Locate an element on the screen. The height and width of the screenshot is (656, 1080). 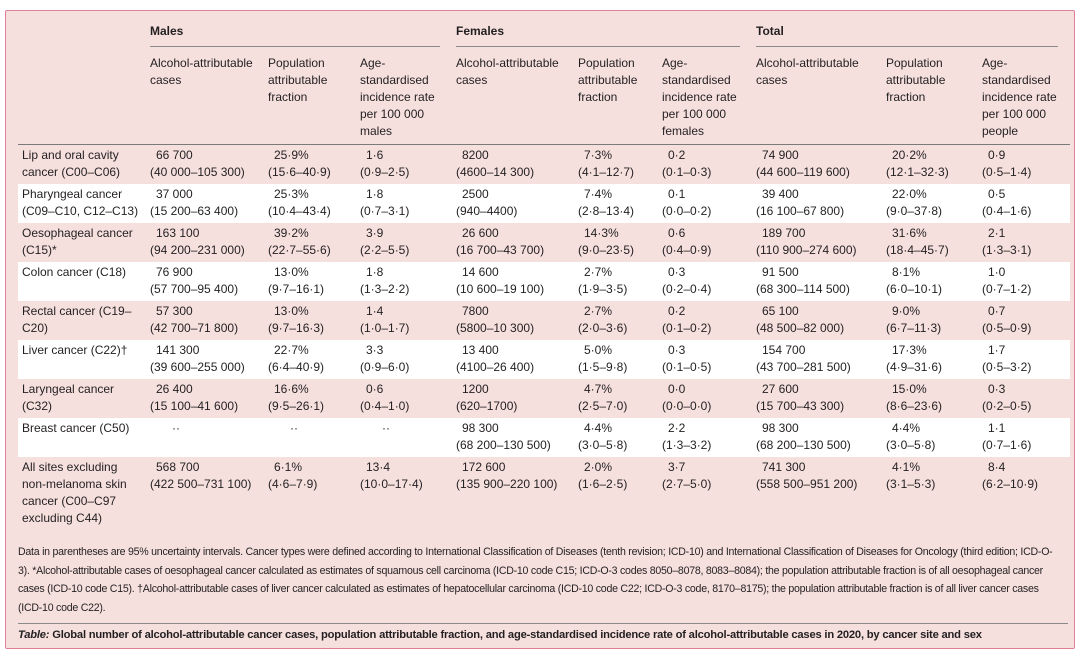
cell-interval: (0·0–0·0) is located at coordinates (687, 406).